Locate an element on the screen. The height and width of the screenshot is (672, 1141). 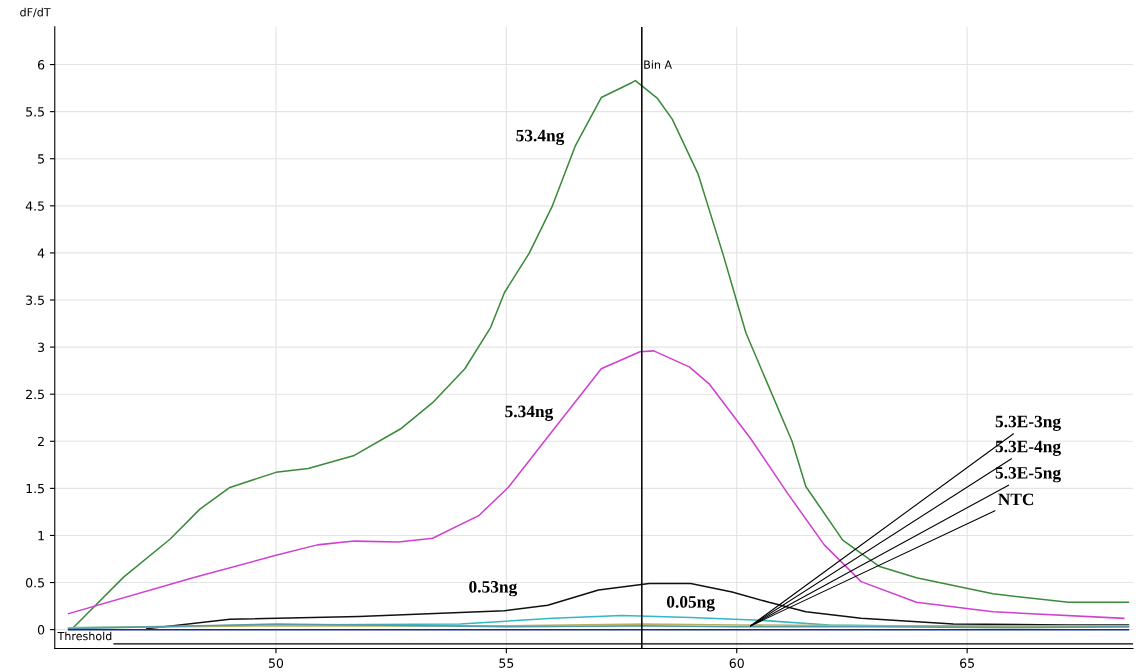
y-tick-label: 3.5 is located at coordinates (35, 300).